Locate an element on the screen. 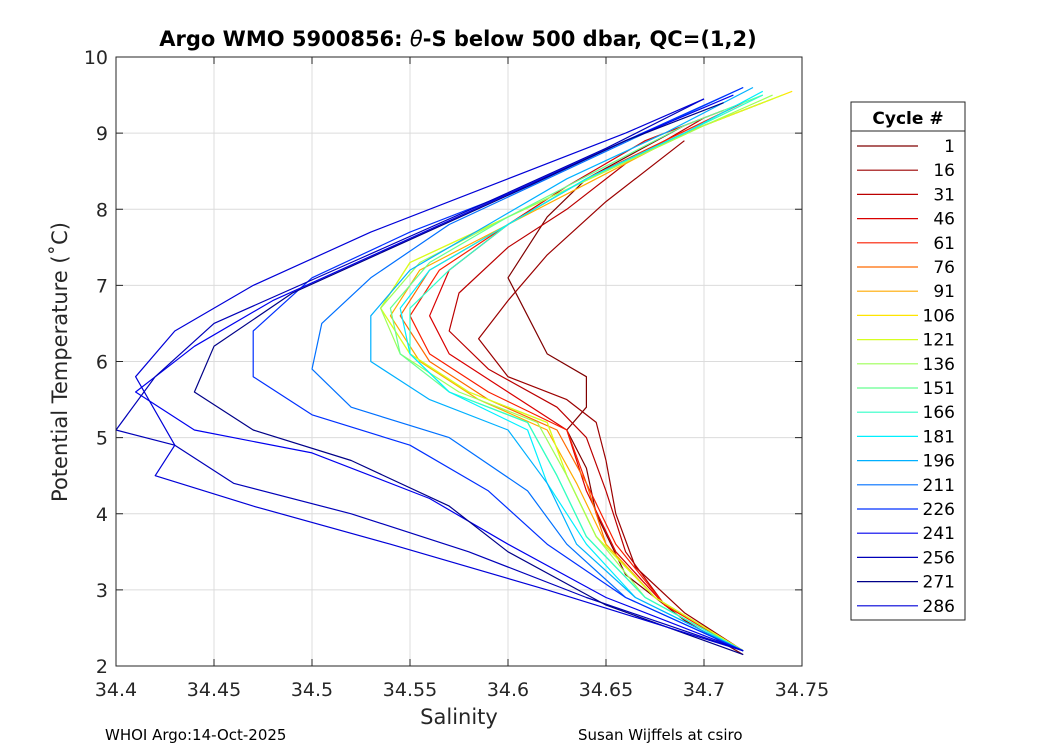 Image resolution: width=1050 pixels, height=750 pixels. y-tick-label: 8 is located at coordinates (102, 210).